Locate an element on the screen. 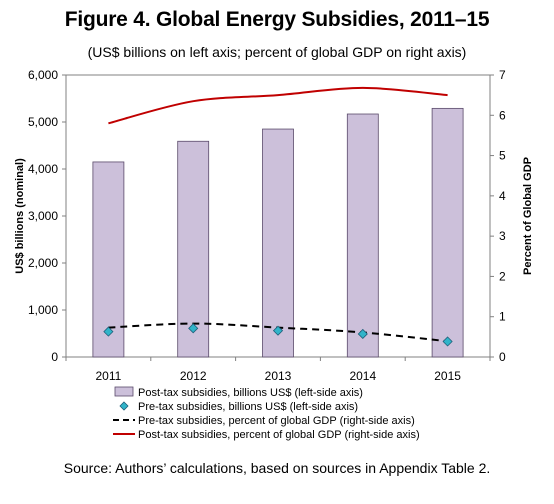  x-tick-label: 2013 is located at coordinates (278, 376).